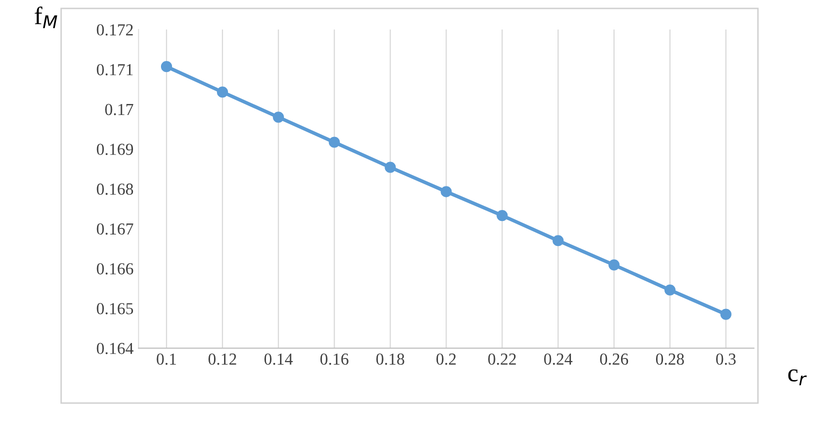 The width and height of the screenshot is (815, 422). Describe the element at coordinates (390, 359) in the screenshot. I see `x-tick-label: 0.18` at that location.